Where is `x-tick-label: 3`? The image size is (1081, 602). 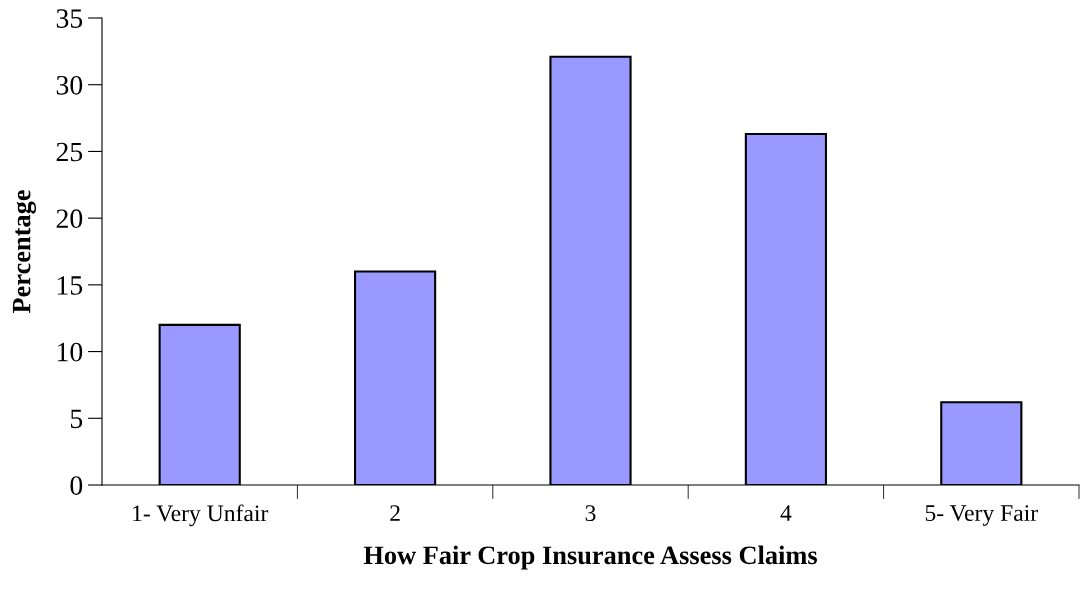 x-tick-label: 3 is located at coordinates (590, 513).